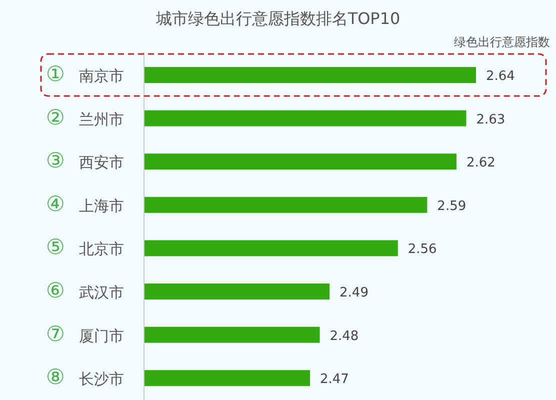 This screenshot has width=556, height=400. I want to click on data-label: 2.48, so click(344, 336).